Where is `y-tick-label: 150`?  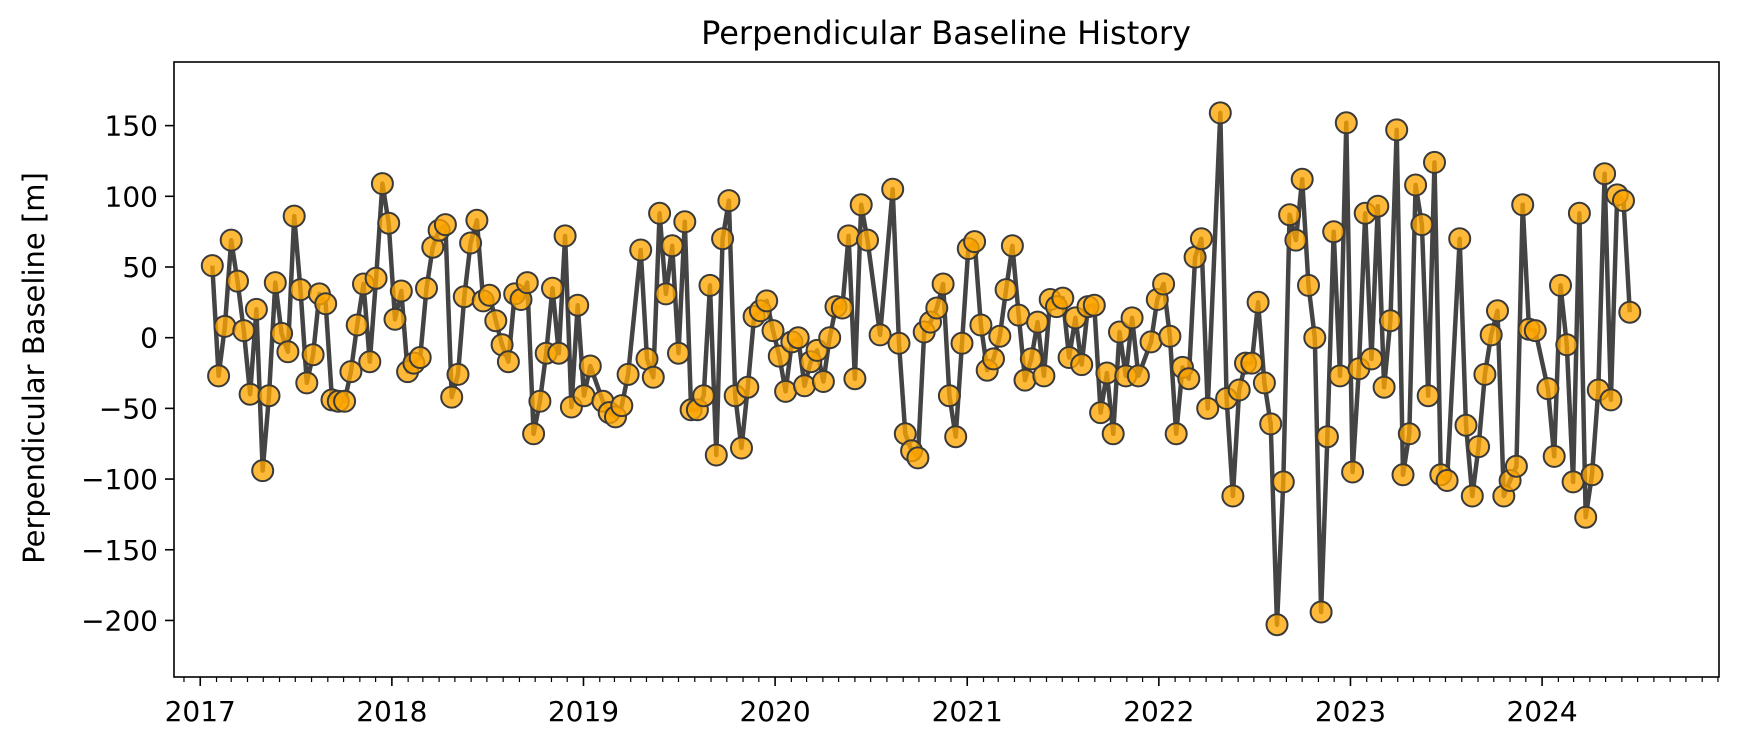
y-tick-label: 150 is located at coordinates (131, 126).